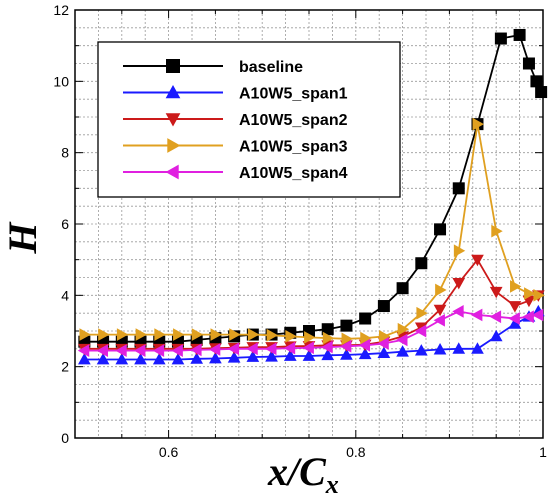 This screenshot has height=503, width=550. Describe the element at coordinates (235, 147) in the screenshot. I see `legend-item: A10W5_span3` at that location.